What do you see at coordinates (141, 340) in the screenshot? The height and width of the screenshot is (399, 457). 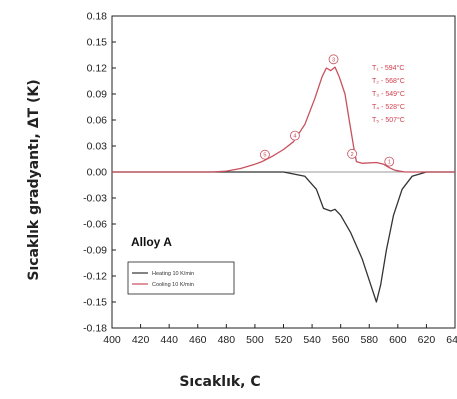 I see `x-tick-label: 420` at bounding box center [141, 340].